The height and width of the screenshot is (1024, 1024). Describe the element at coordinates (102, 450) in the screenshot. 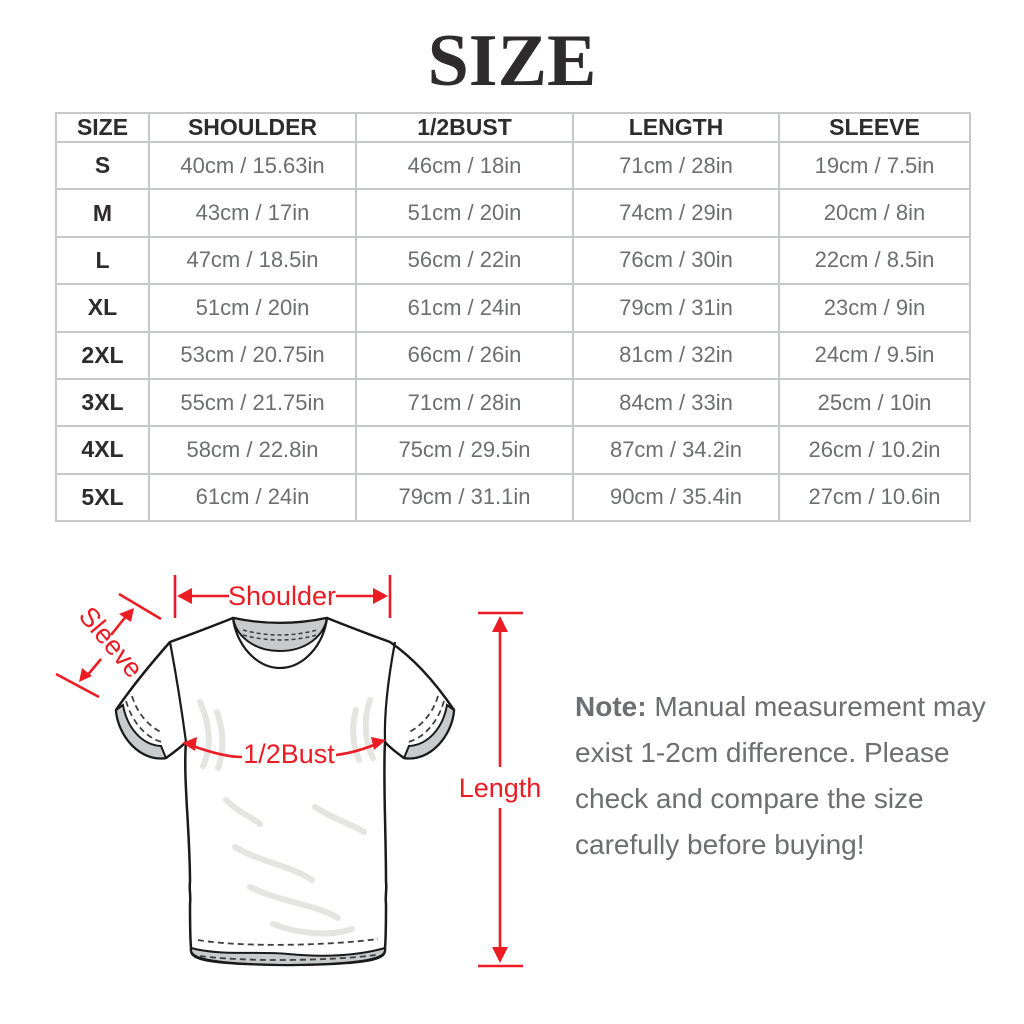

I see `cell-size: 4XL` at that location.